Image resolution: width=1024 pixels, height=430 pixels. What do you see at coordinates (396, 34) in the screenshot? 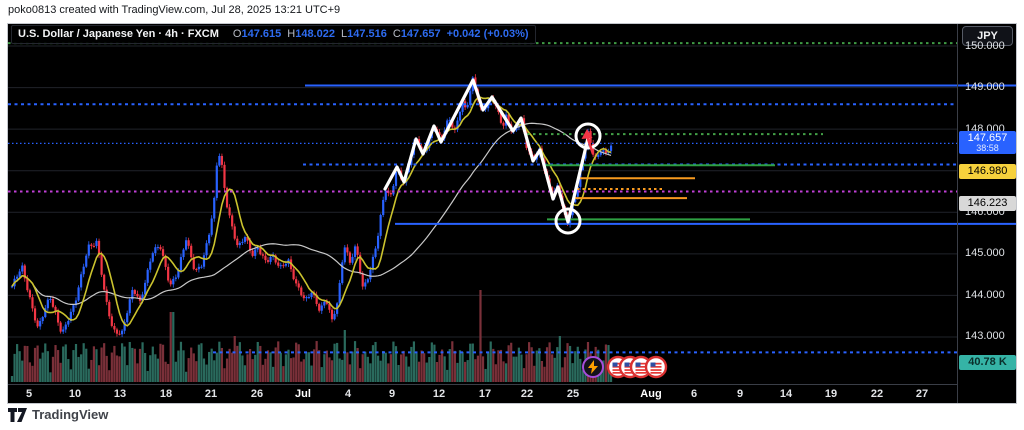
I see `close-label: C` at bounding box center [396, 34].